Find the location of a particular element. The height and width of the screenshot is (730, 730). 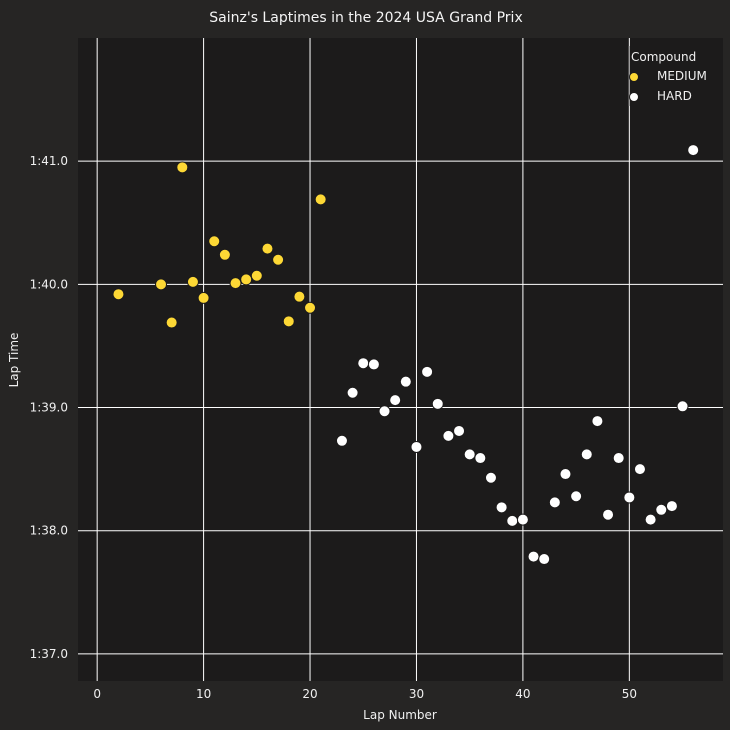

y-tick-label: 1:37.0 is located at coordinates (49, 654).